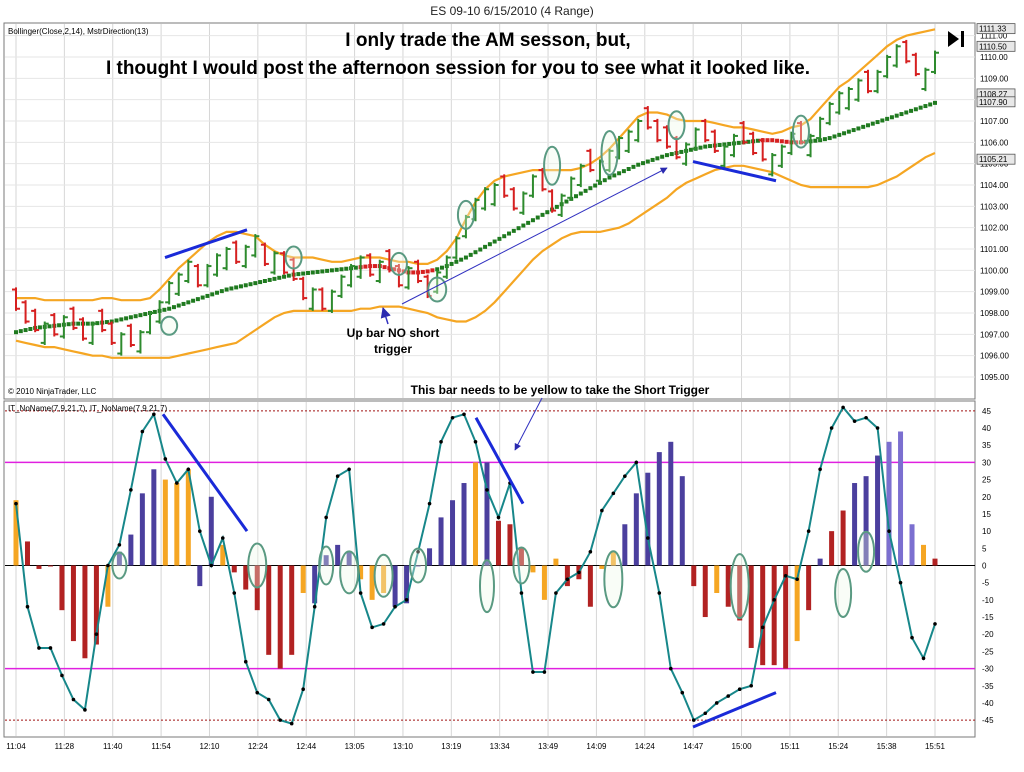  What do you see at coordinates (994, 36) in the screenshot?
I see `price-y-tick-label: 1111.00` at bounding box center [994, 36].